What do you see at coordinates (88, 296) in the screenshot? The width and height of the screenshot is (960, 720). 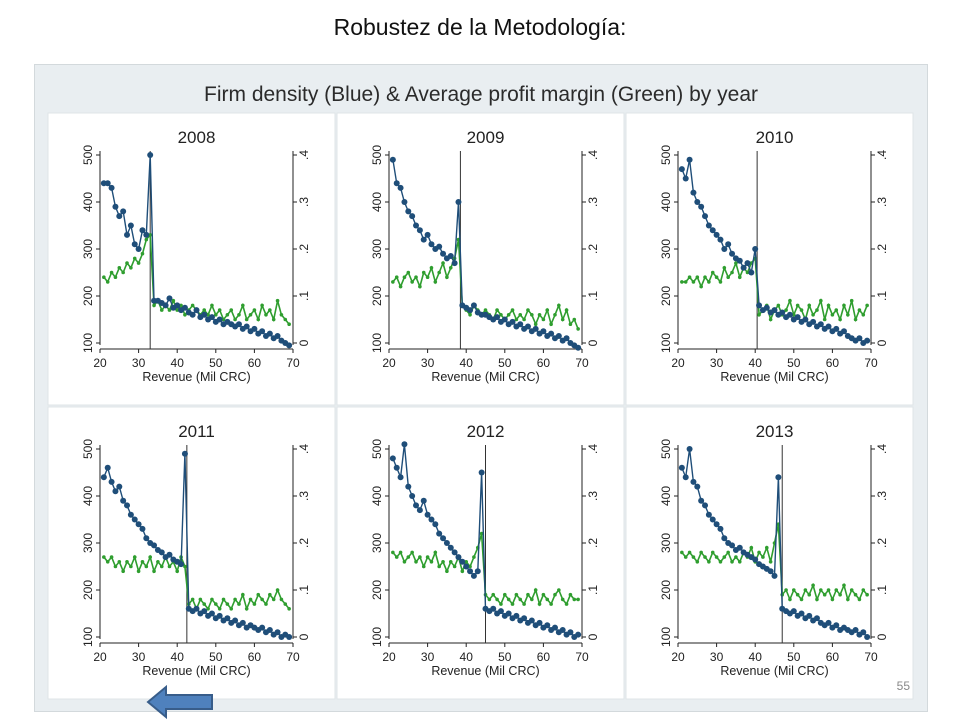 I see `y-tick-label-left: 200` at bounding box center [88, 296].